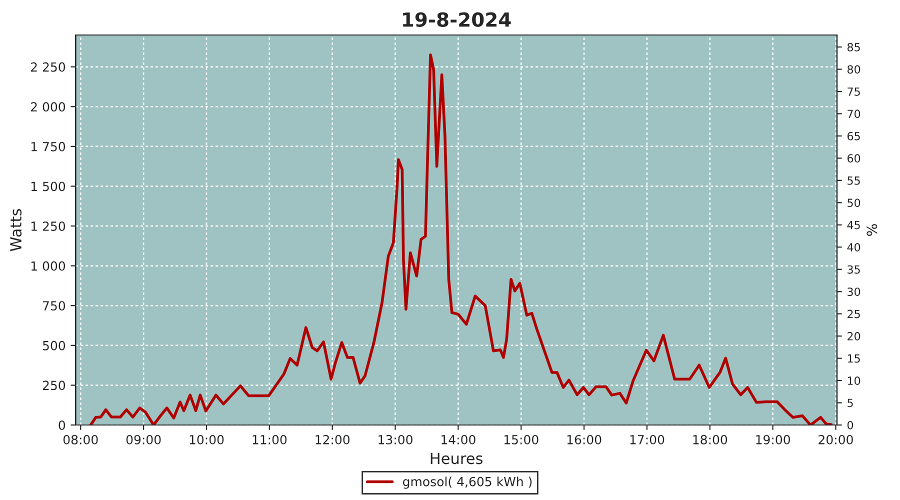  Describe the element at coordinates (54, 345) in the screenshot. I see `y-tick-label: 500` at that location.